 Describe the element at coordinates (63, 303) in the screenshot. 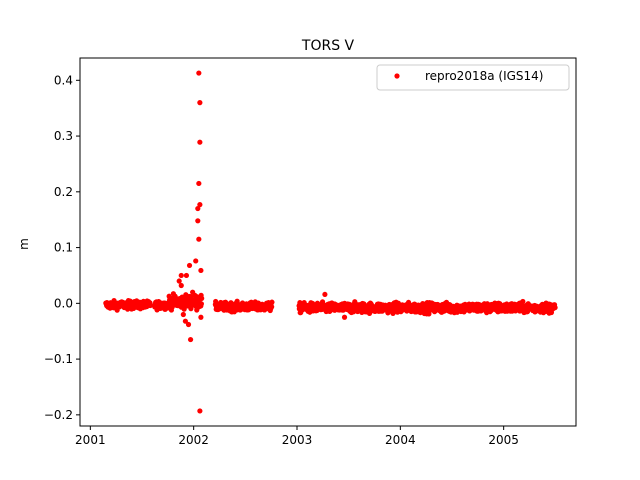

I see `y-tick-label: 0.0` at that location.